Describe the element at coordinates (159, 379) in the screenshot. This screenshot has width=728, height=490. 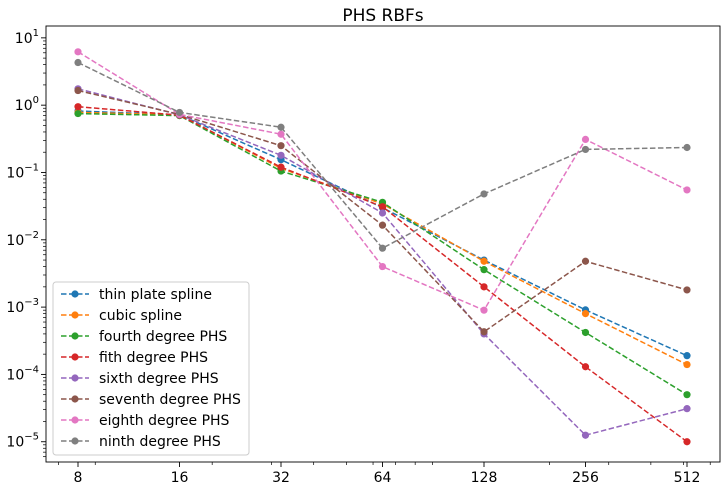
I see `legend-label: sixth degree PHS` at that location.